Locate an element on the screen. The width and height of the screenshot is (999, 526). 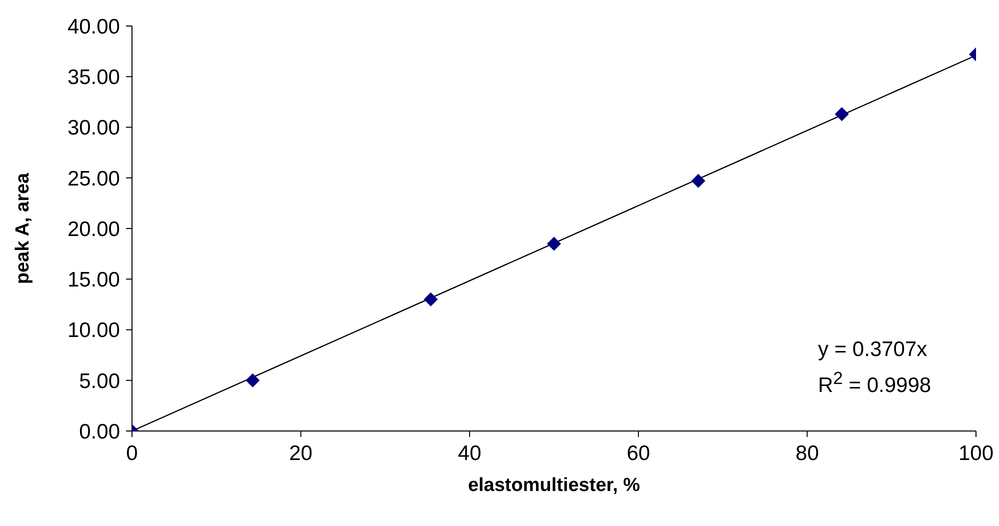
y-tick-label: 40.00 is located at coordinates (93, 26).